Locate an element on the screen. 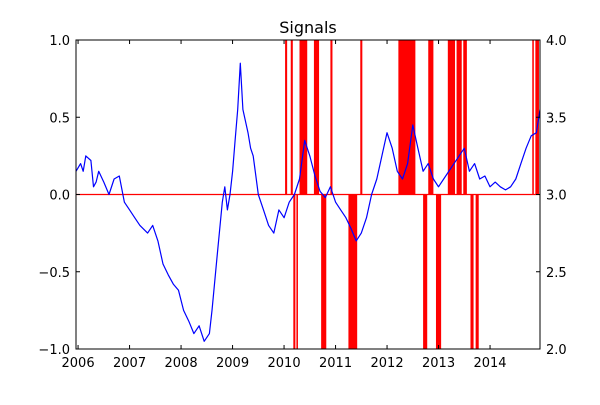 The width and height of the screenshot is (600, 405). y-tick-label: −0.5 is located at coordinates (54, 273).